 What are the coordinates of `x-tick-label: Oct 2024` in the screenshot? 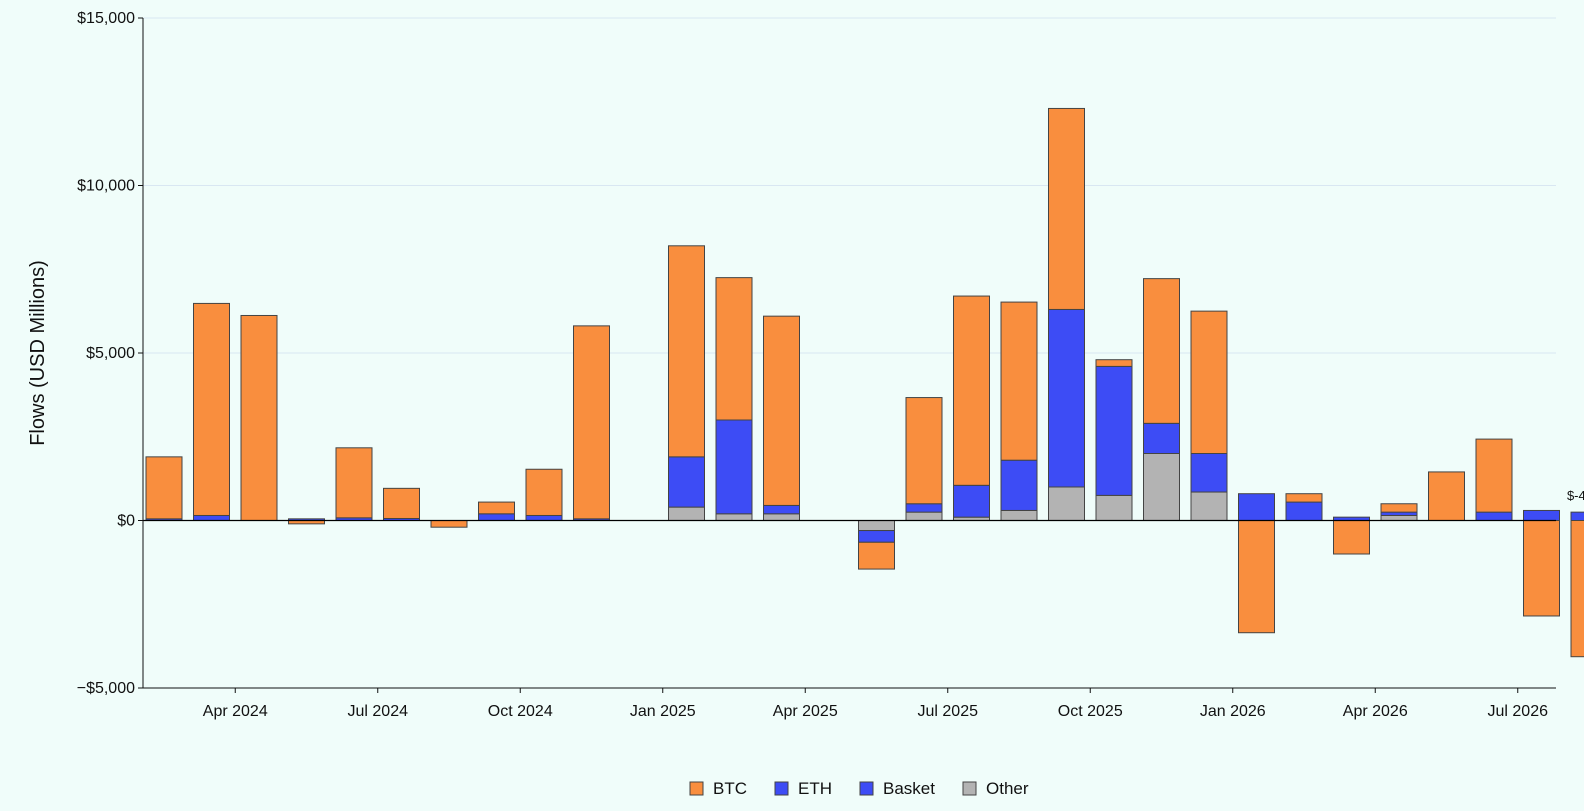 It's located at (520, 711).